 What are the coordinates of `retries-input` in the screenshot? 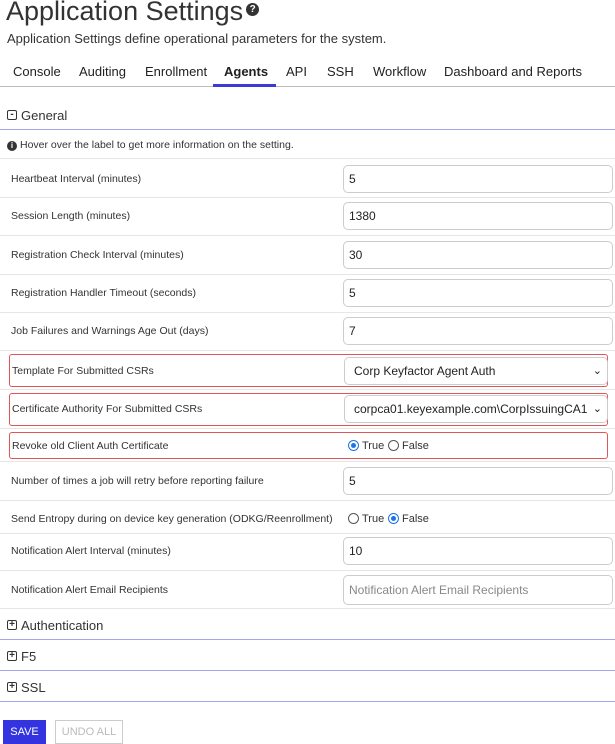 It's located at (478, 481).